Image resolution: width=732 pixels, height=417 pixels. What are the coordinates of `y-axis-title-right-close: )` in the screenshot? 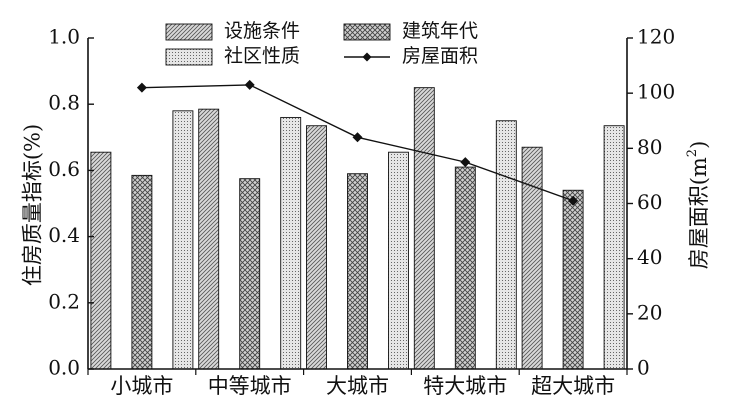 It's located at (699, 145).